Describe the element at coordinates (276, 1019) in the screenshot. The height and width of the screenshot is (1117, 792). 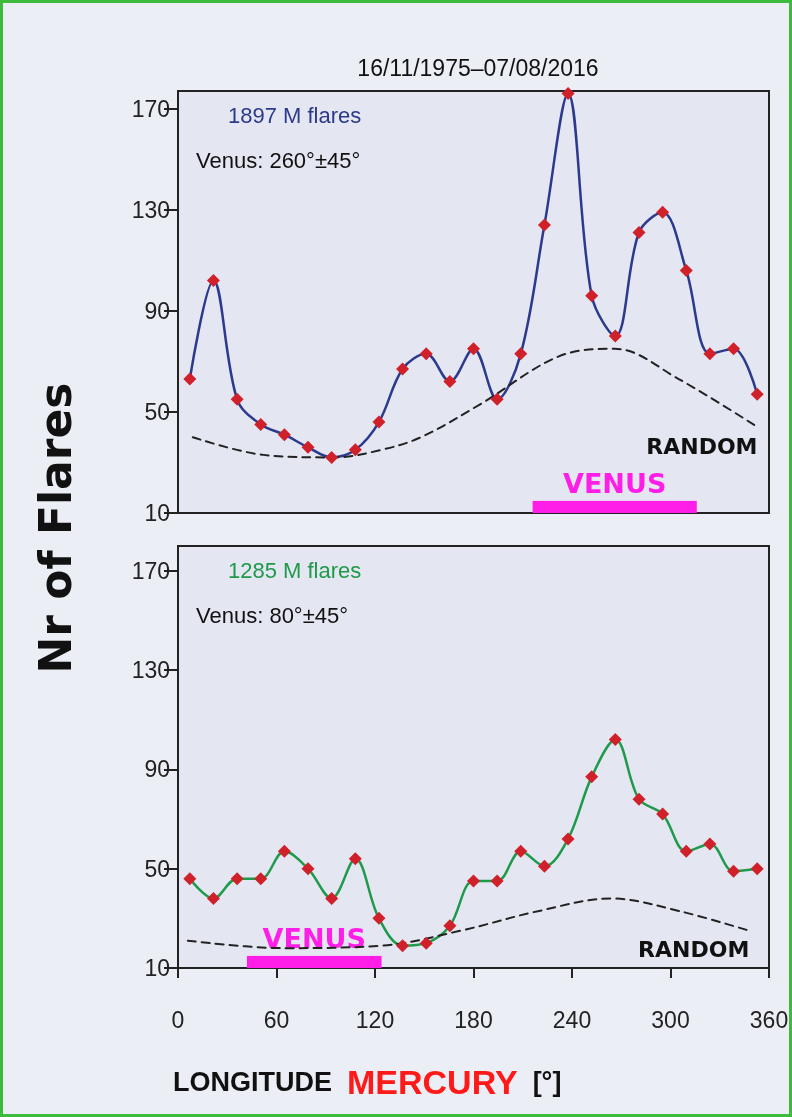
I see `x-tick-label: 60` at that location.